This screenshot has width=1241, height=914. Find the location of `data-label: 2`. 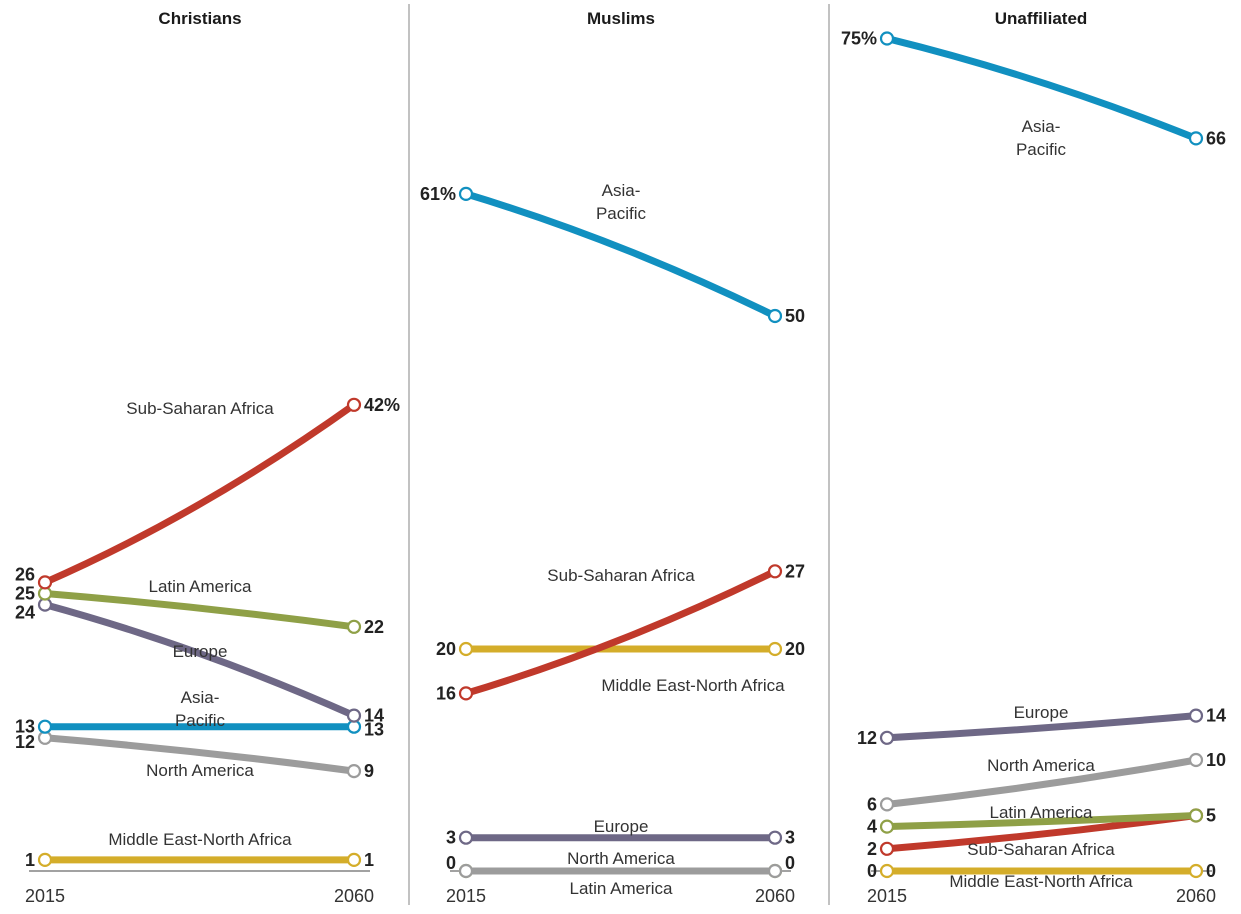

data-label: 2 is located at coordinates (872, 849).